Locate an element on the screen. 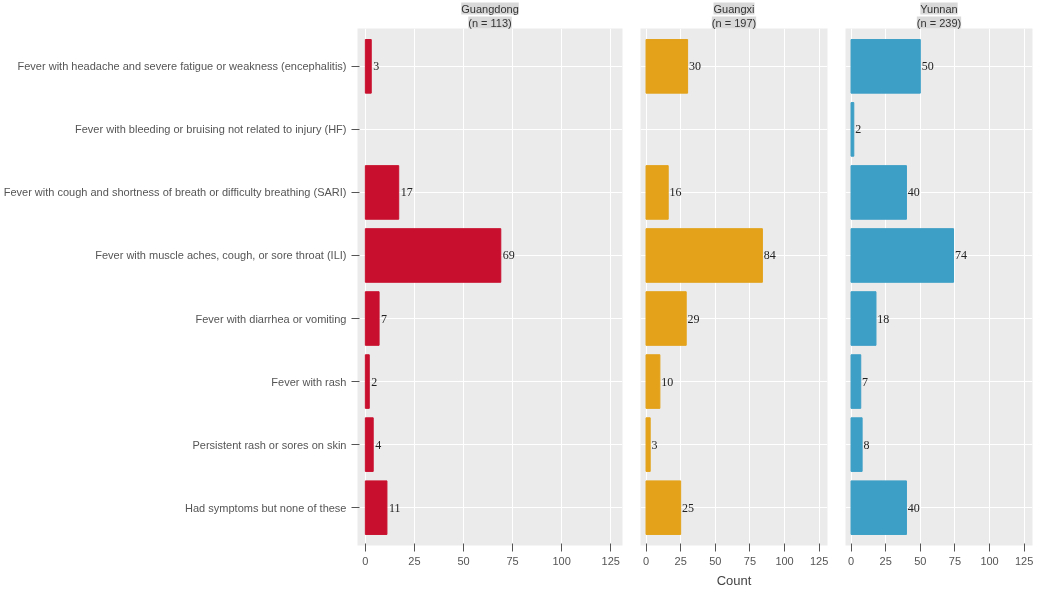 The height and width of the screenshot is (604, 1055). y-tick-label: Persistent rash or sores on skin is located at coordinates (269, 444).